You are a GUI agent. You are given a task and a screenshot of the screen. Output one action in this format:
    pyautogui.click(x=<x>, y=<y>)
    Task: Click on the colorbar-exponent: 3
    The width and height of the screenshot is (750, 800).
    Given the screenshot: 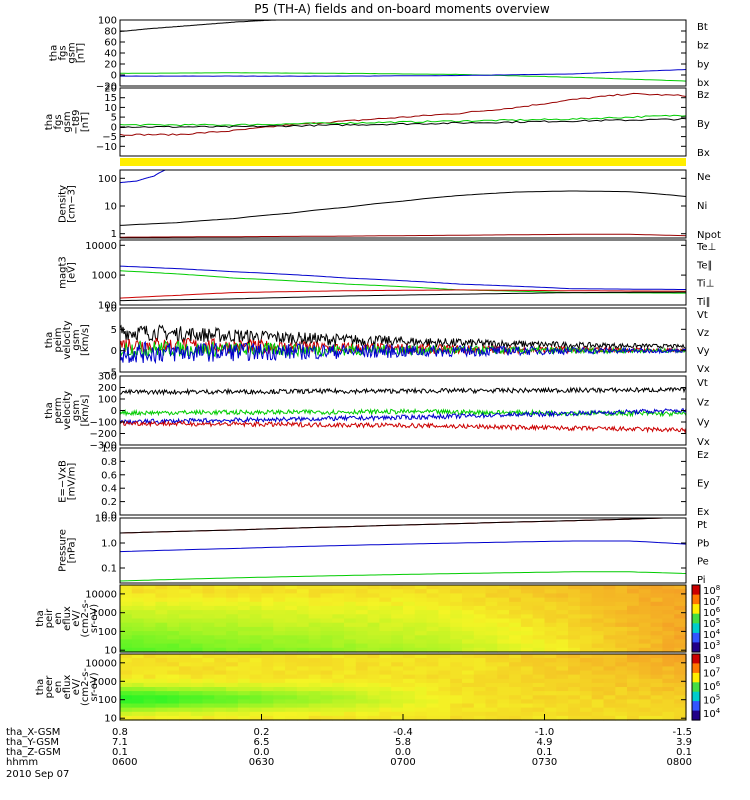 What is the action you would take?
    pyautogui.click(x=718, y=643)
    